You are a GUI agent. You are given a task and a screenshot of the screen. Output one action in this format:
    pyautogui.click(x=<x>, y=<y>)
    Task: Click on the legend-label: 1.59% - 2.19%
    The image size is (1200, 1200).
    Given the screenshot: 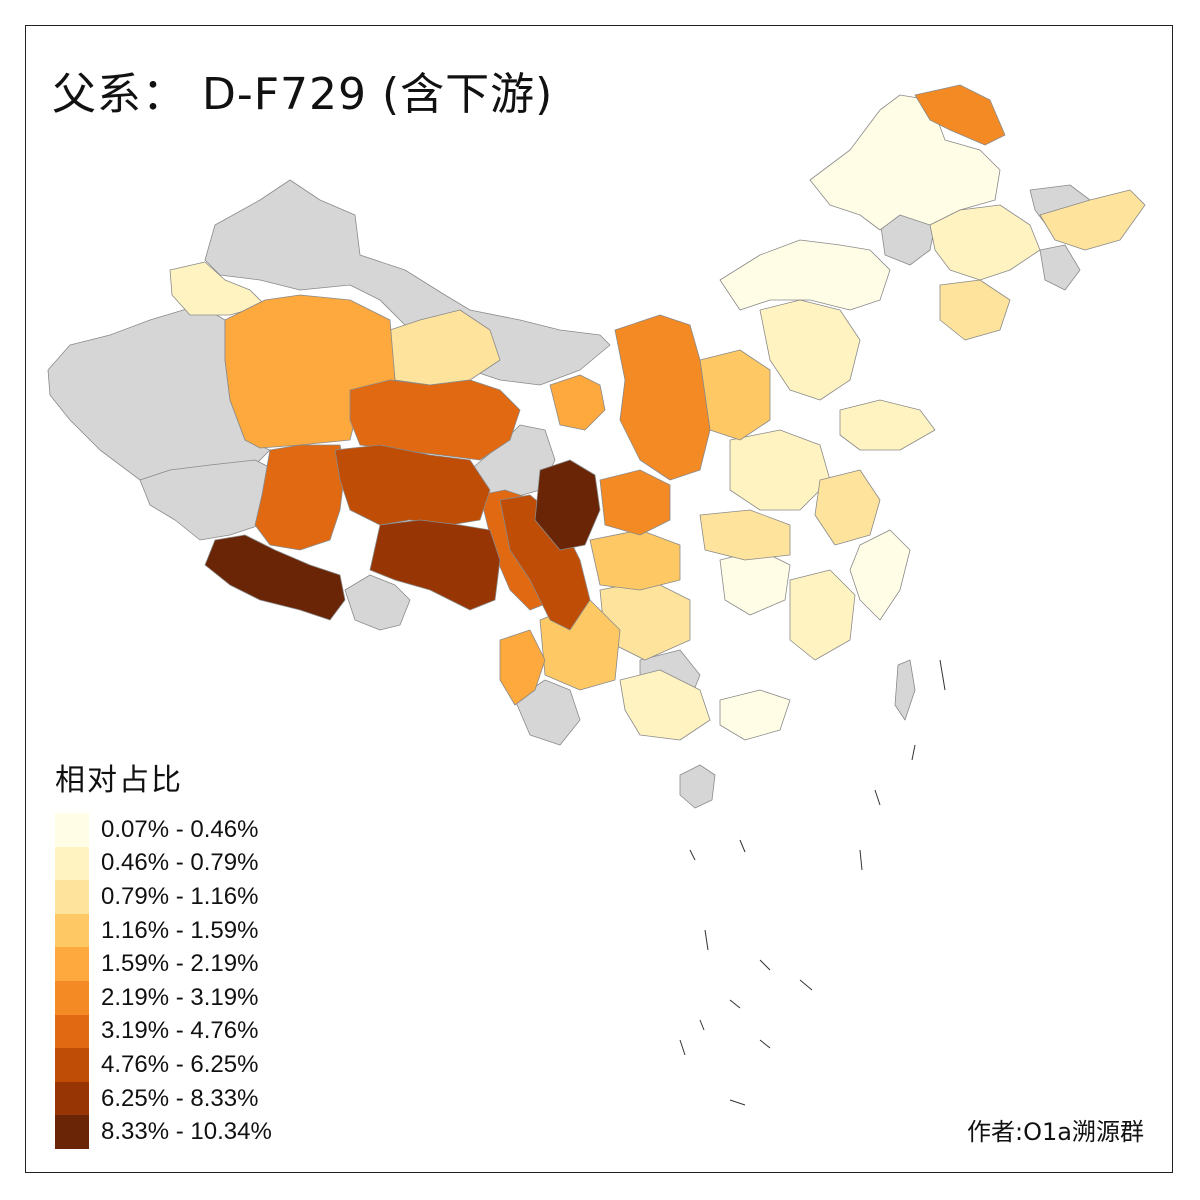 What is the action you would take?
    pyautogui.click(x=180, y=964)
    